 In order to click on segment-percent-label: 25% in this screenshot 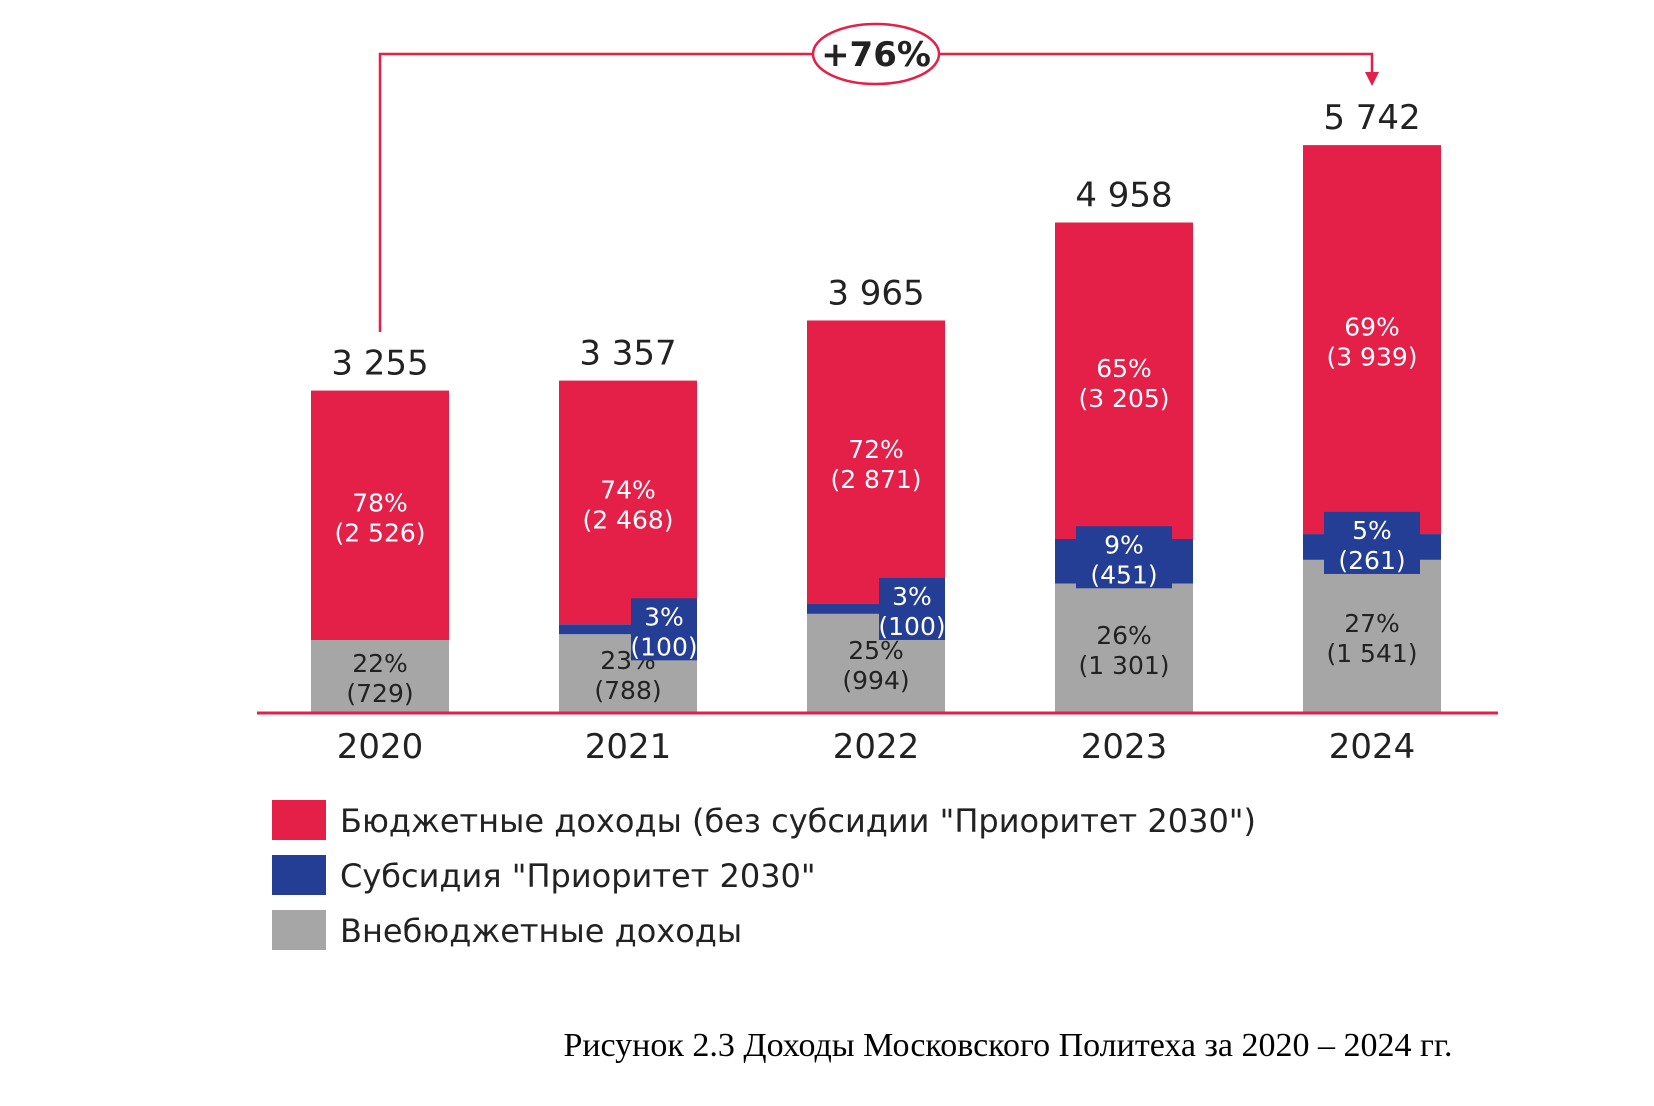, I will do `click(876, 650)`.